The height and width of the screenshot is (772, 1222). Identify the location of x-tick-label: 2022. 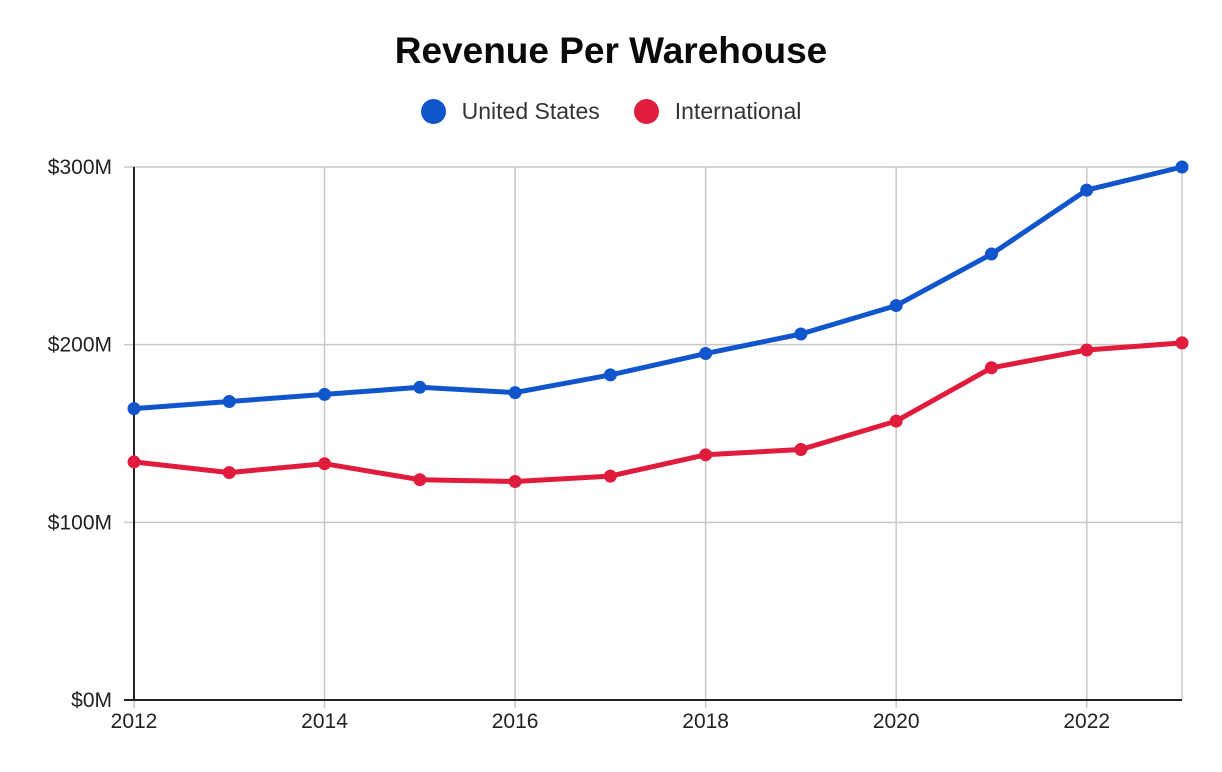
(1086, 721).